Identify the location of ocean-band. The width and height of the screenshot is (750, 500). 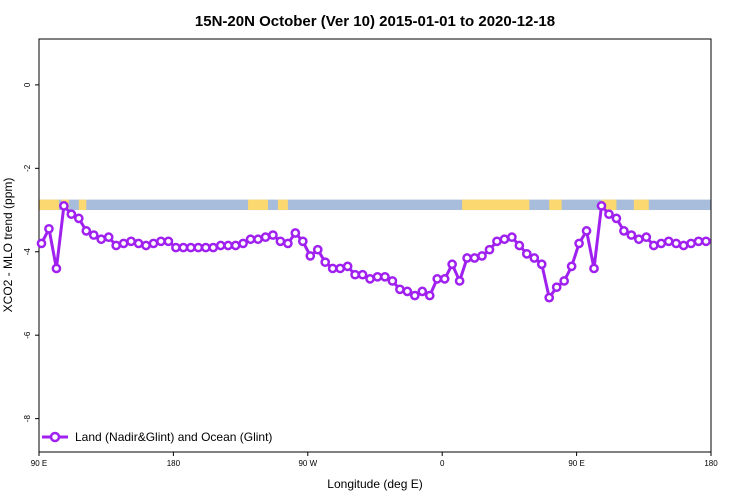
(375, 205).